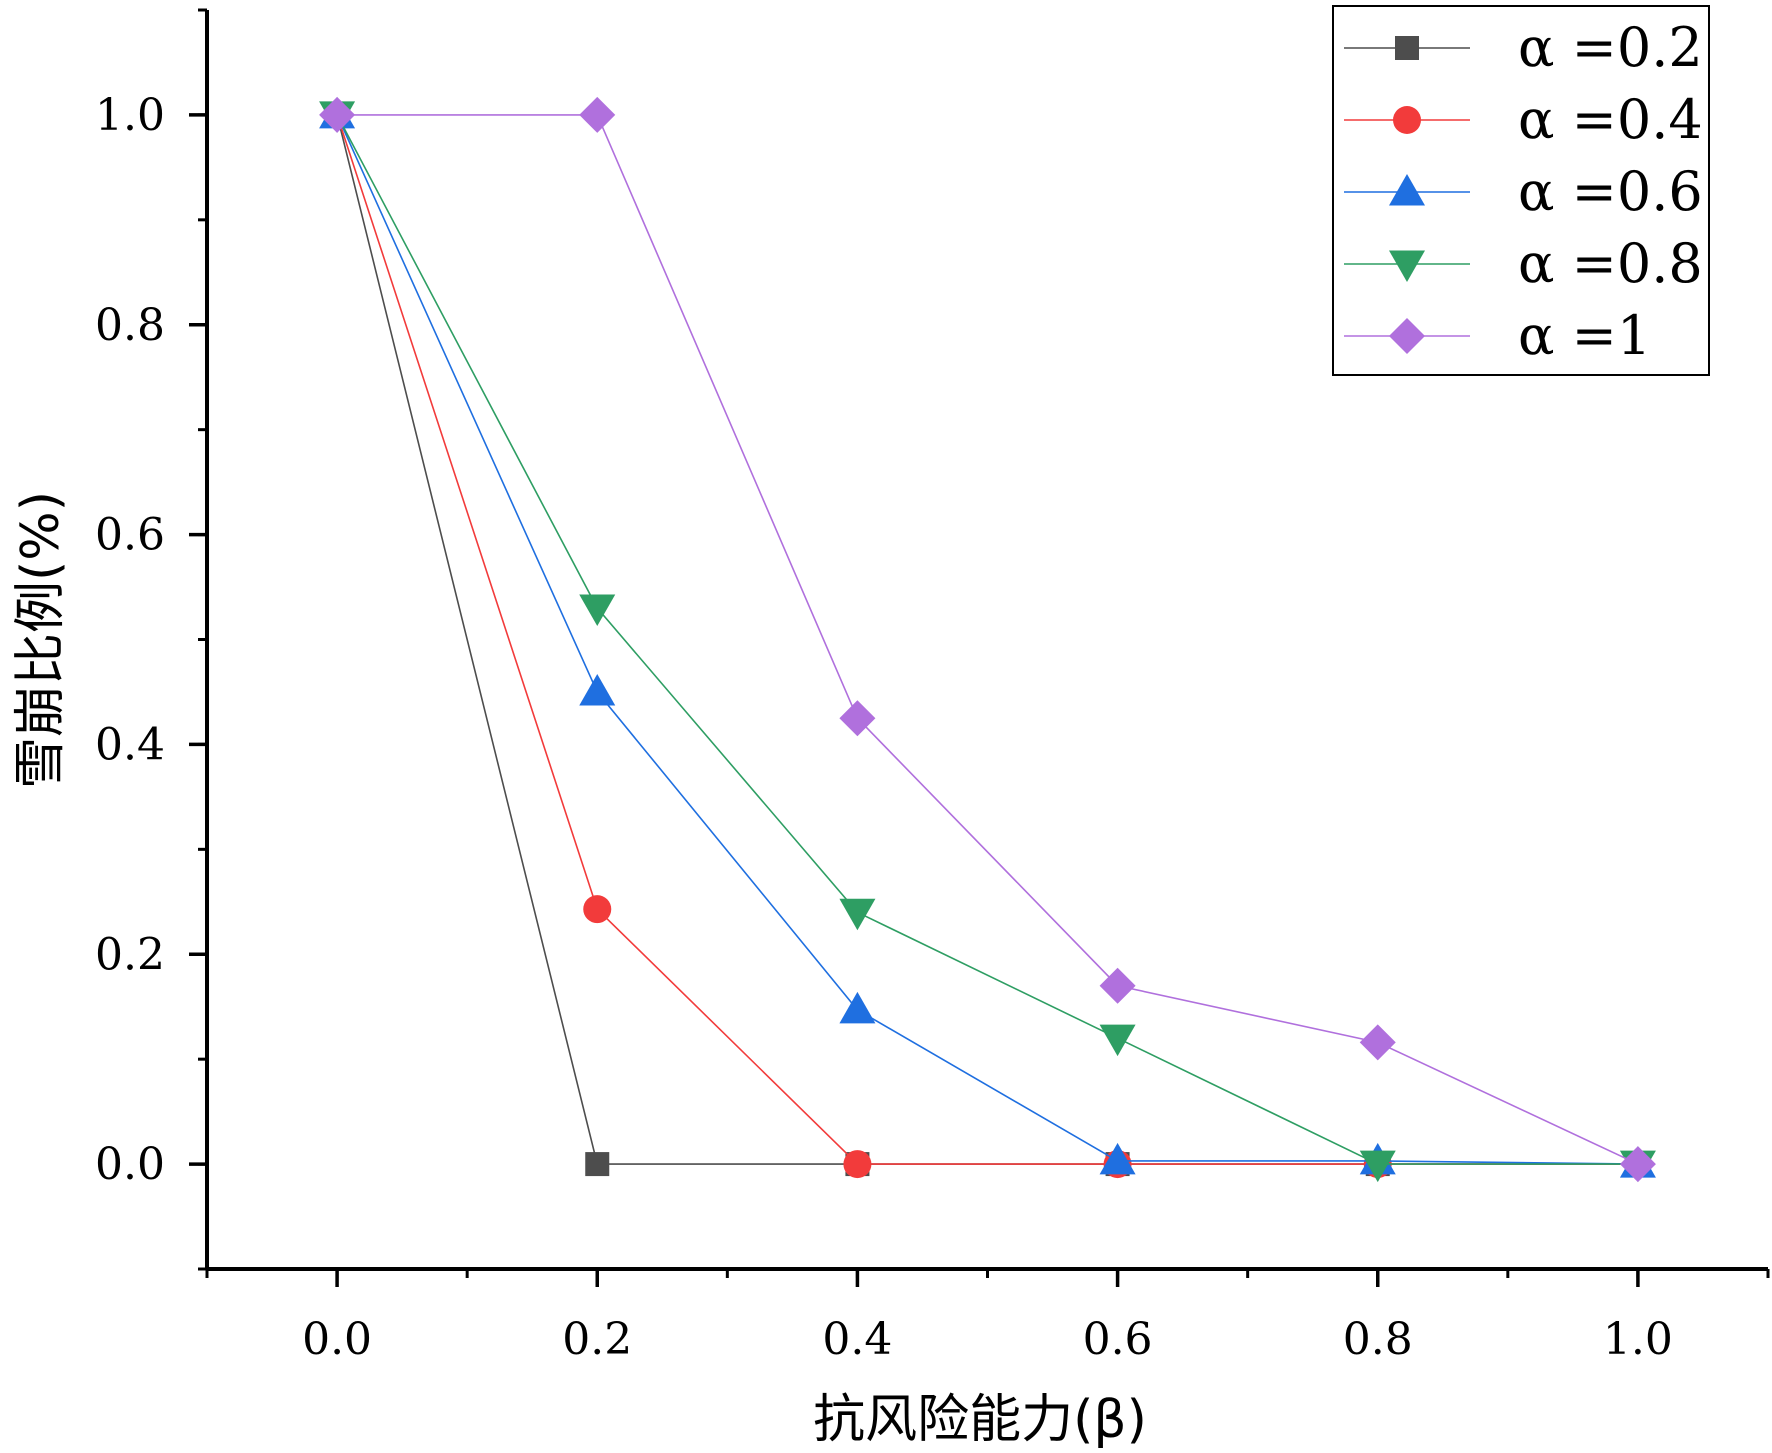  I want to click on legend: α =0.2 α =0.4 α =0.6 α =0.8 α =1, so click(1521, 190).